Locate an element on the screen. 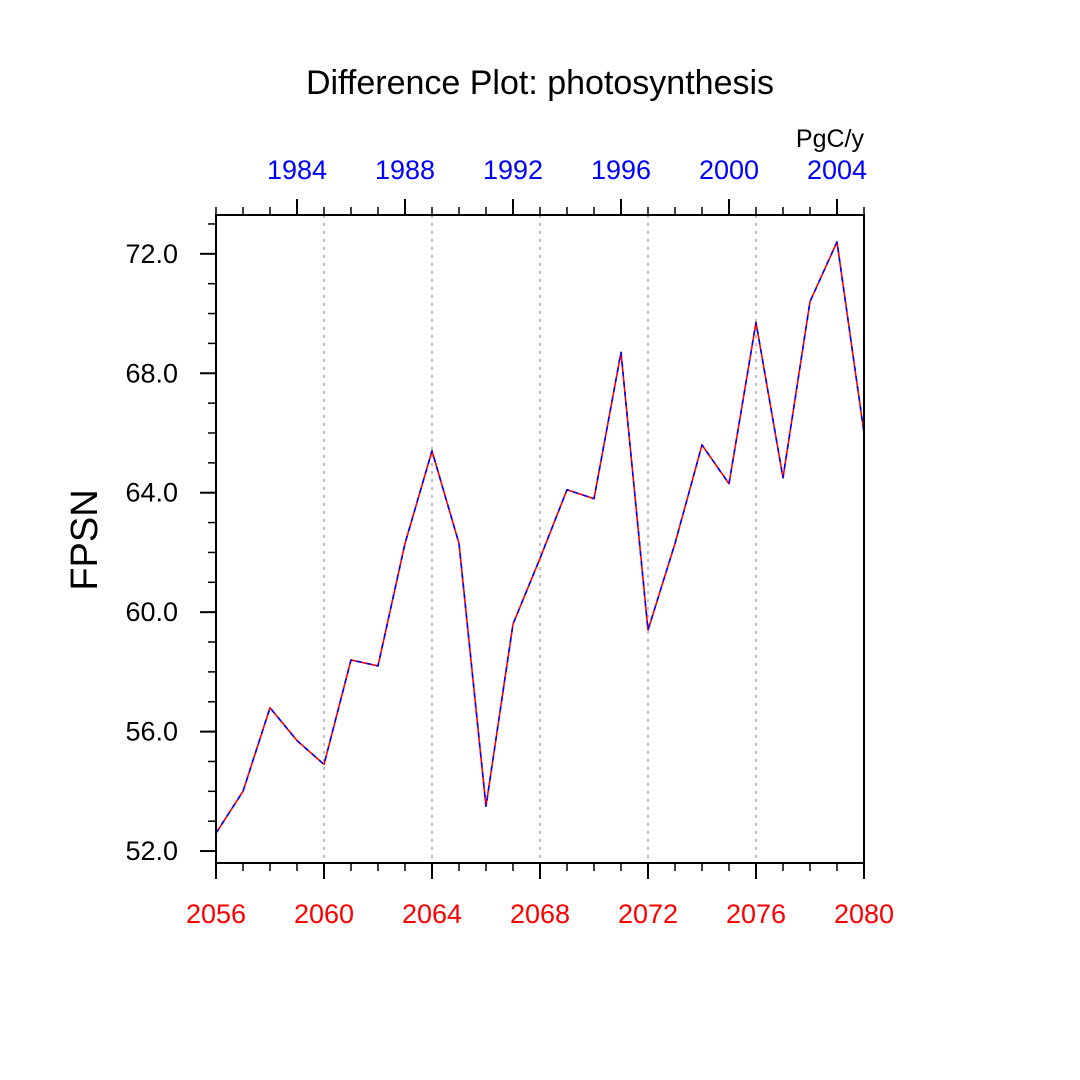 This screenshot has width=1080, height=1080. y-tick-label: 72.0 is located at coordinates (151, 254).